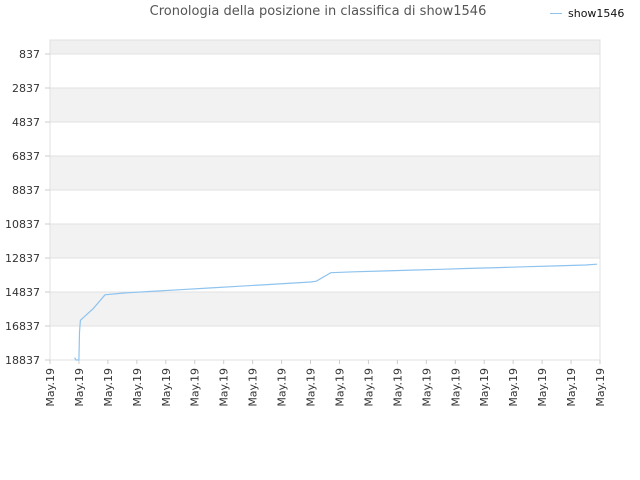  I want to click on y-tick-label: 10837, so click(22, 224).